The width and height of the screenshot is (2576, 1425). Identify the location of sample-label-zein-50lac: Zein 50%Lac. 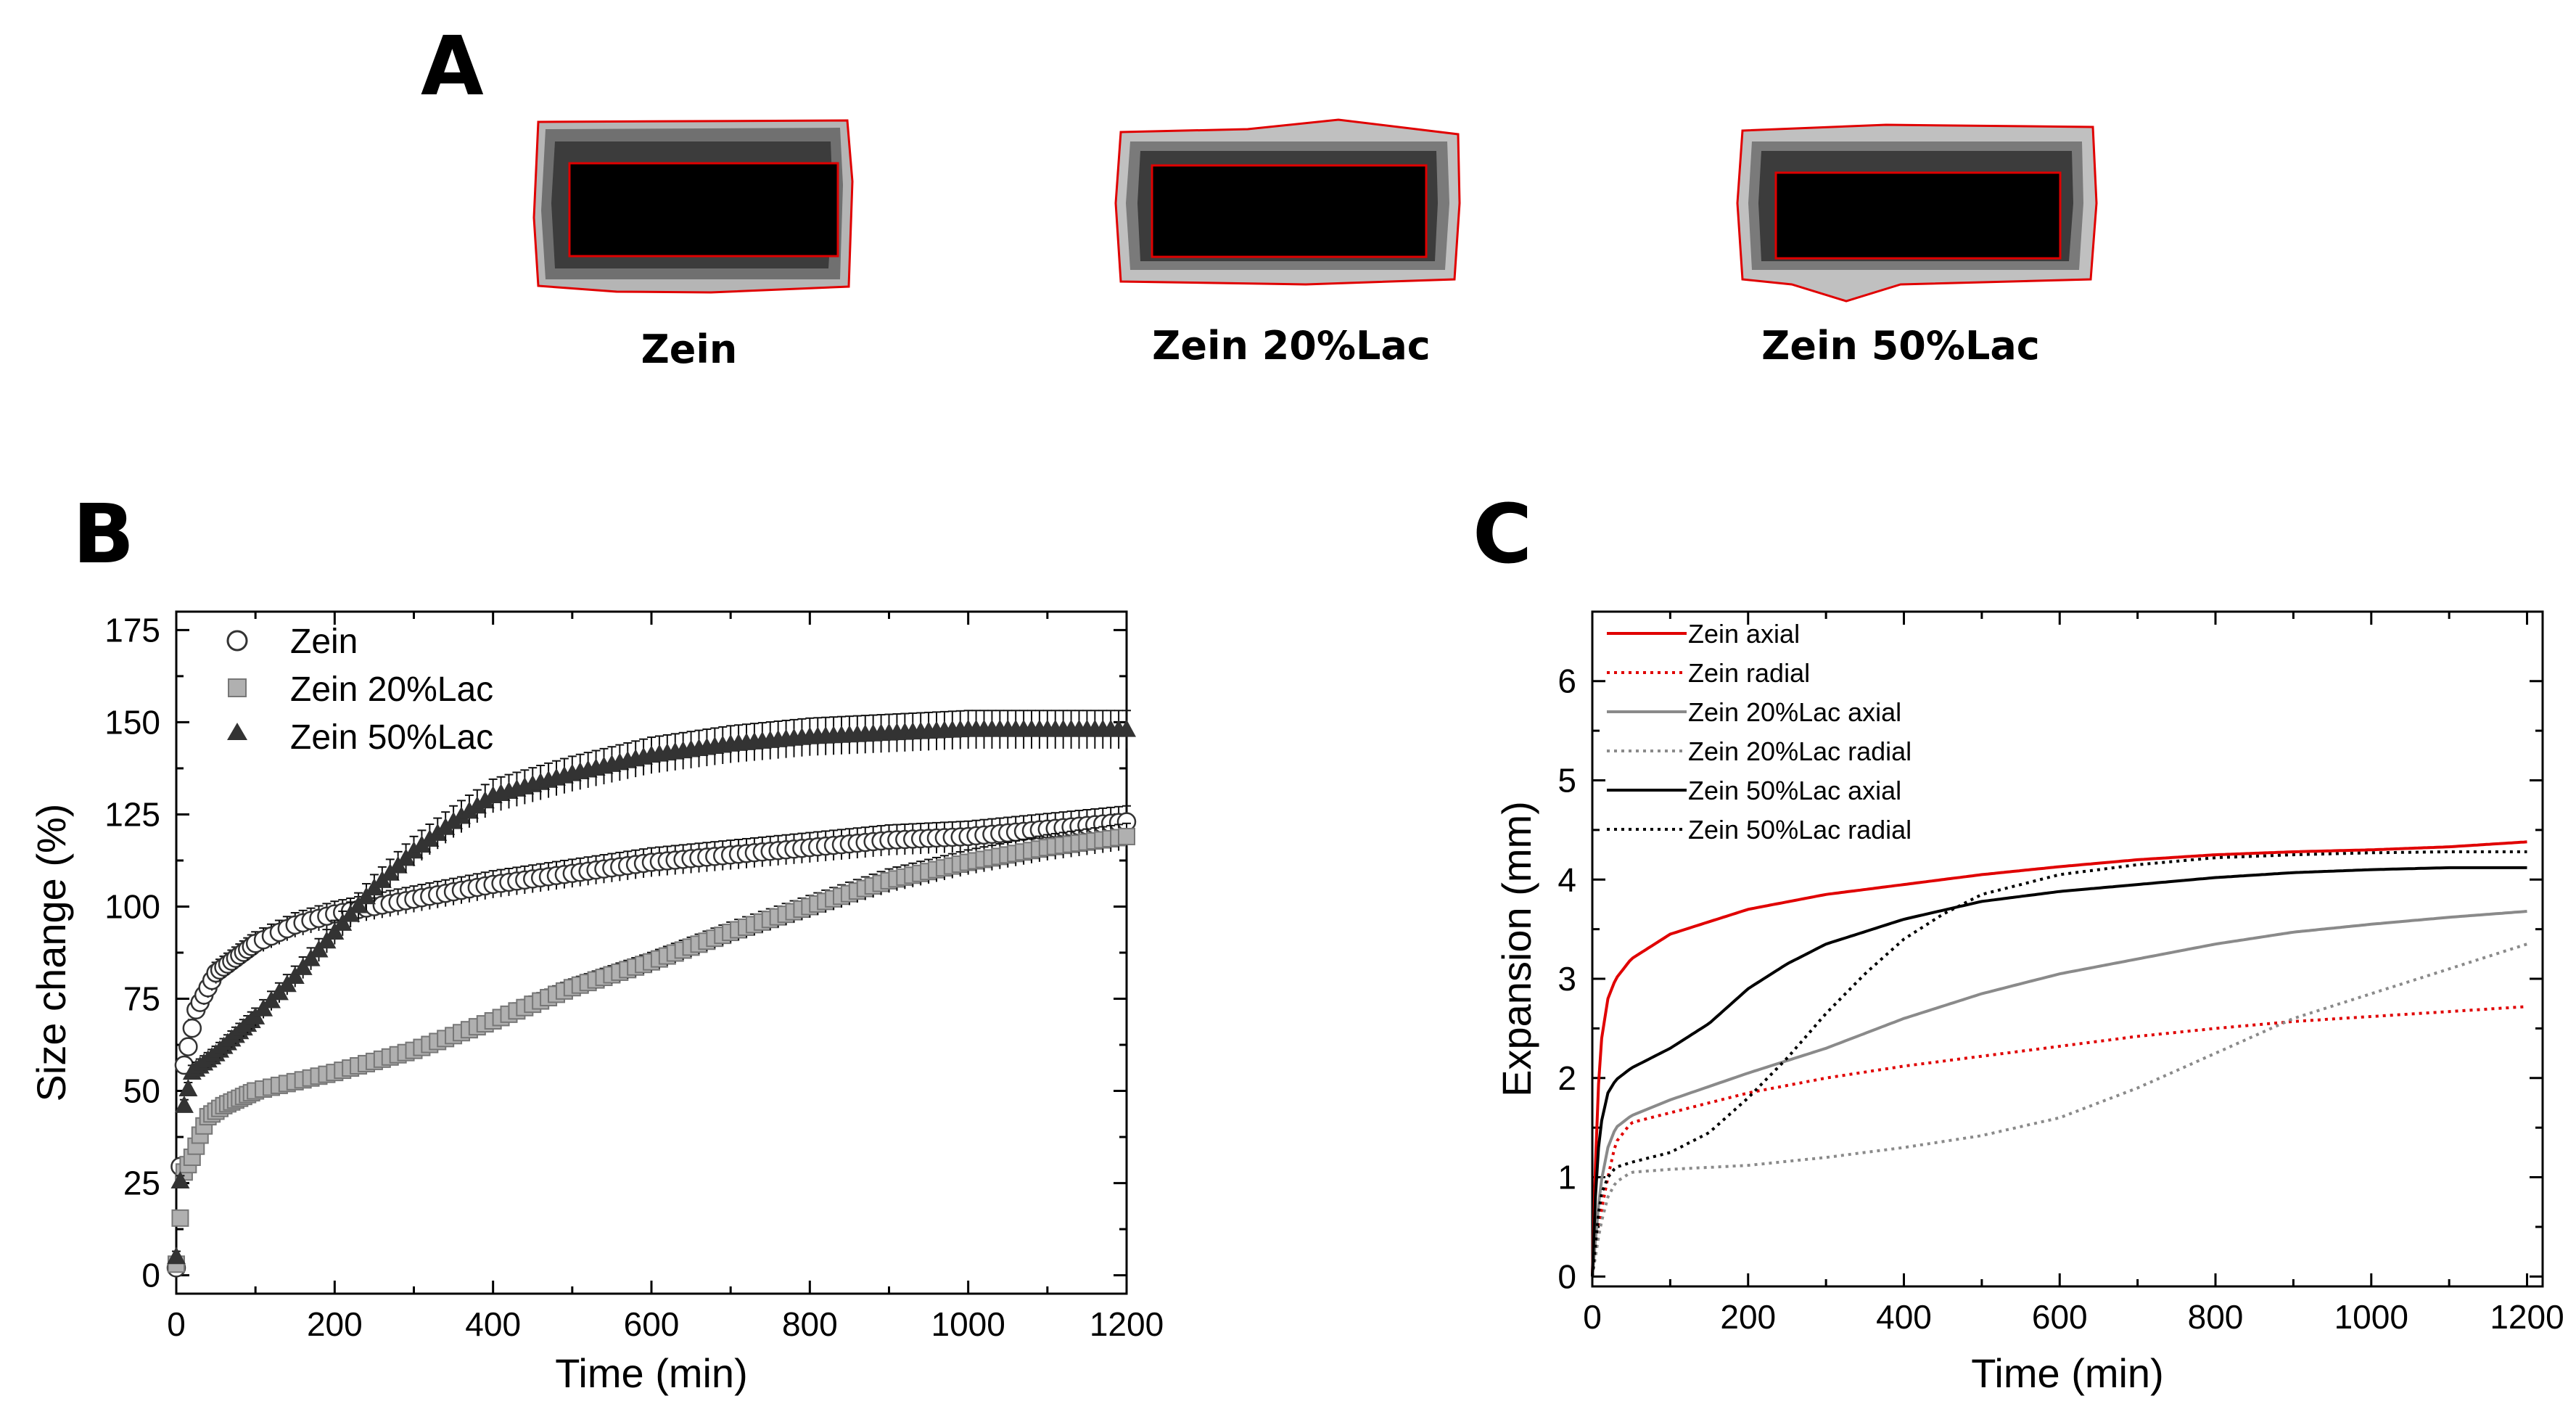
(1900, 346).